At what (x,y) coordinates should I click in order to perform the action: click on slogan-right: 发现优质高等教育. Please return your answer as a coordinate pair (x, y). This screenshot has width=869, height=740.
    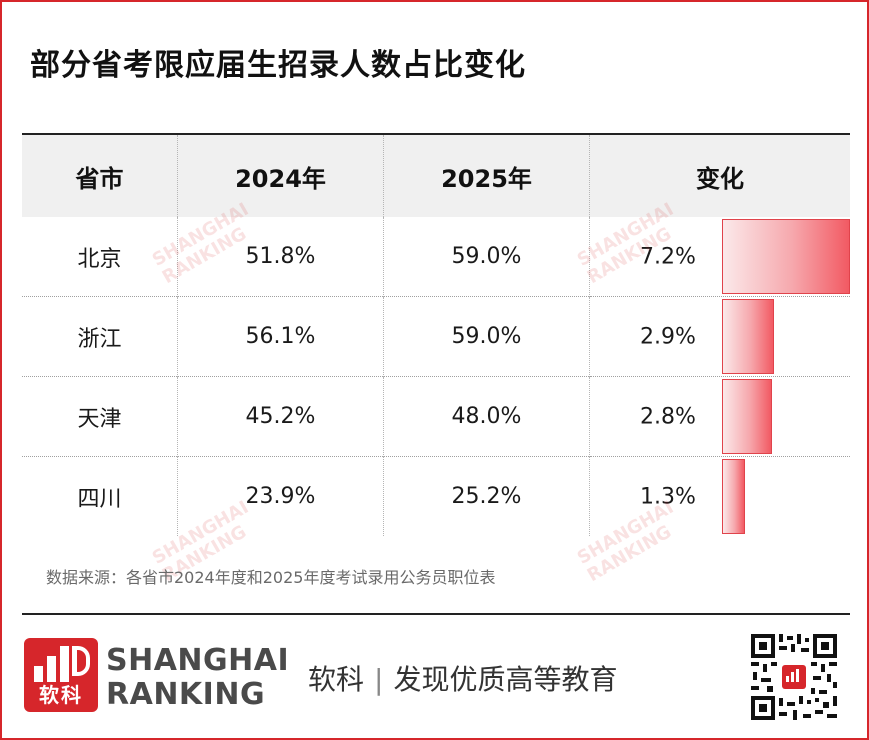
    Looking at the image, I should click on (505, 679).